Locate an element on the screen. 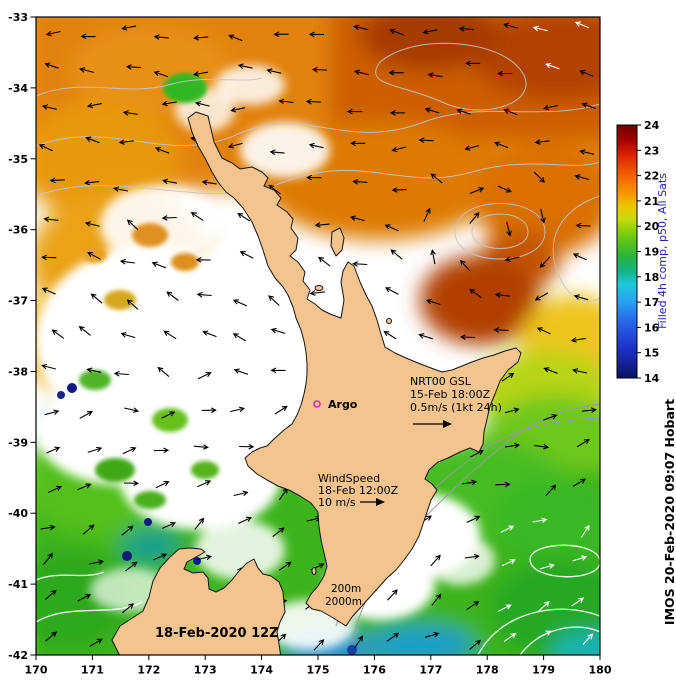  x-tick-label: 177 is located at coordinates (430, 670).